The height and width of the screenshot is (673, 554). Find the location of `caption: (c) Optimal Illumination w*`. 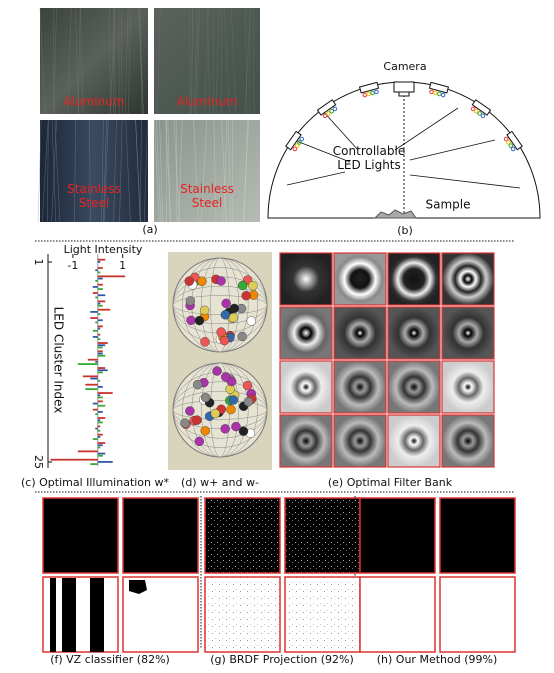

caption: (c) Optimal Illumination w* is located at coordinates (95, 482).